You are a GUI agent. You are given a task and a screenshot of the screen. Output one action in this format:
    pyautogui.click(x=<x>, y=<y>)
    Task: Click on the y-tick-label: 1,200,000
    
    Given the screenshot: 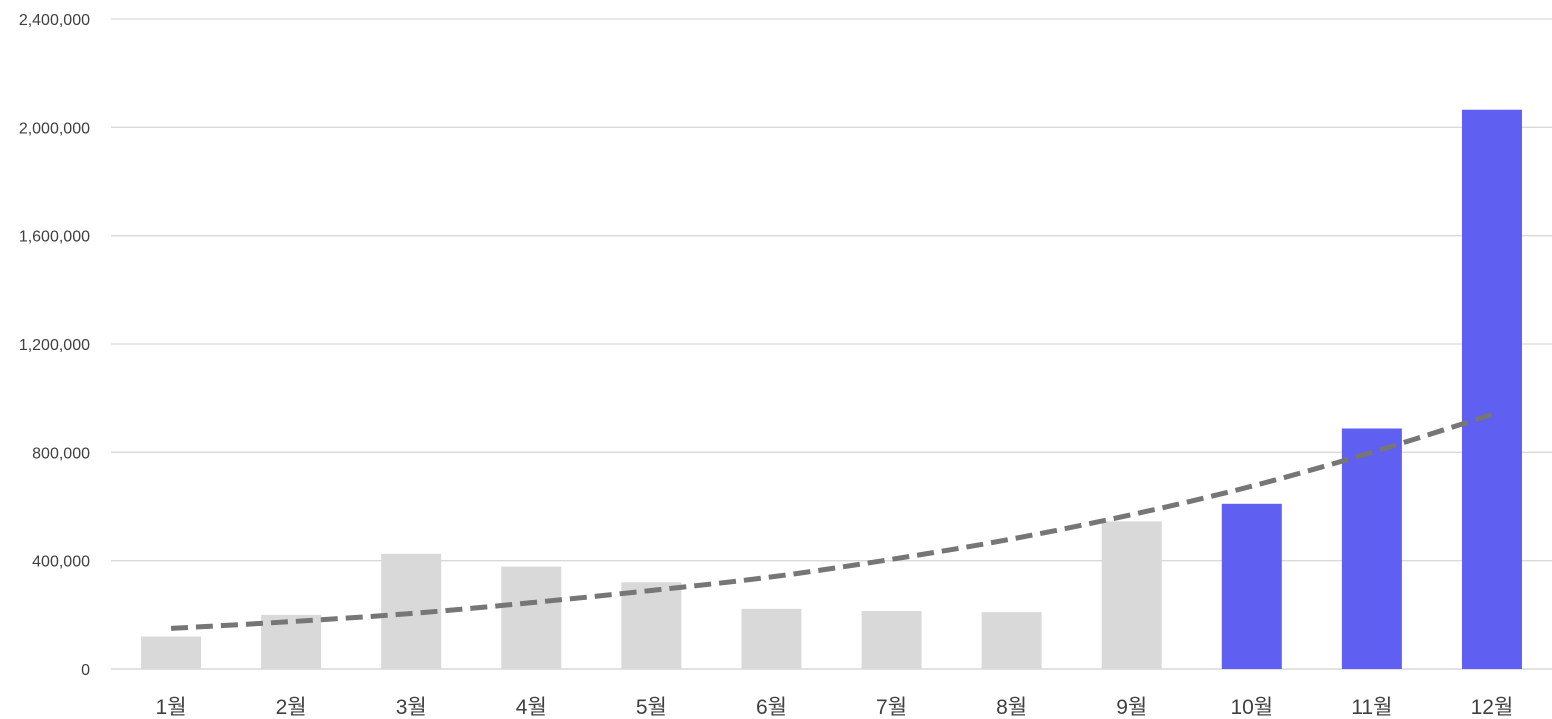 What is the action you would take?
    pyautogui.click(x=54, y=345)
    